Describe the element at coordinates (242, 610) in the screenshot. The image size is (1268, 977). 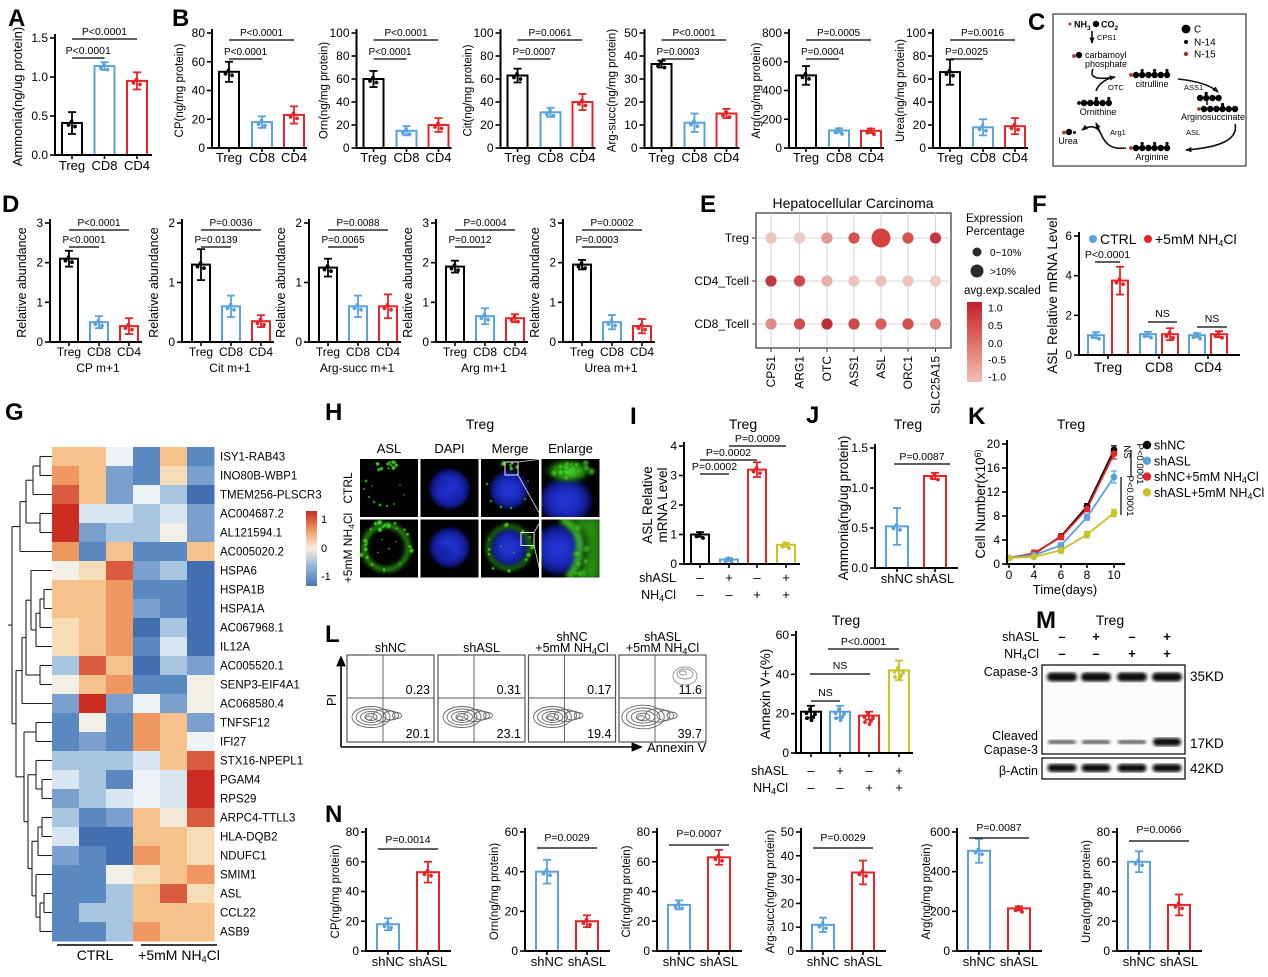
I see `svg-text: HSPA1A` at that location.